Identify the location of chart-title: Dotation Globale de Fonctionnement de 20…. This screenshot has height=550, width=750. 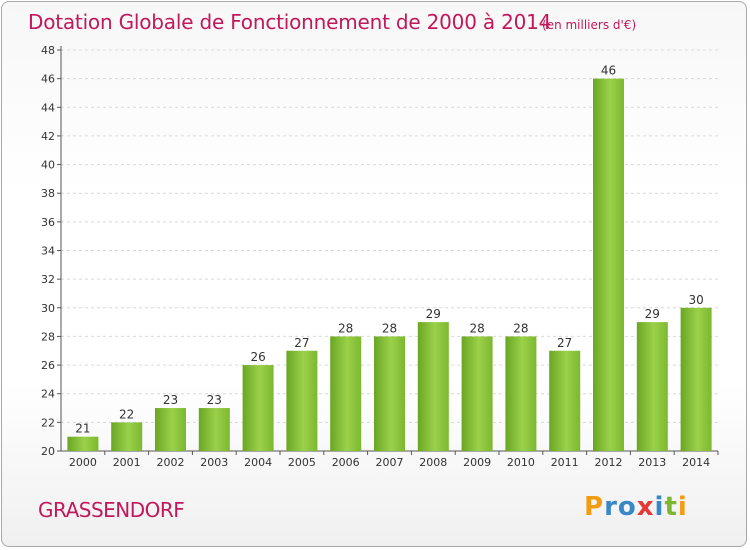
(290, 22).